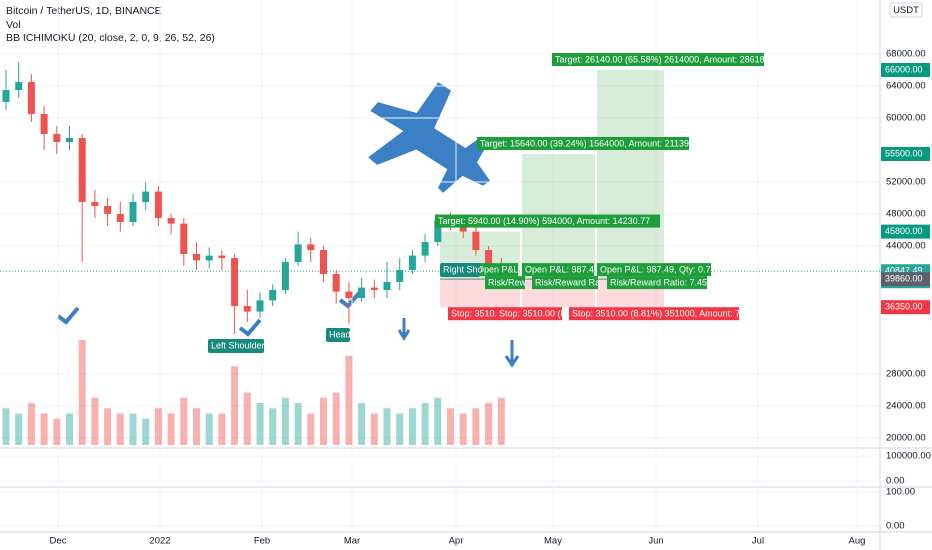  Describe the element at coordinates (536, 314) in the screenshot. I see `stop-label: Stop: 3510.00 (8.8` at that location.